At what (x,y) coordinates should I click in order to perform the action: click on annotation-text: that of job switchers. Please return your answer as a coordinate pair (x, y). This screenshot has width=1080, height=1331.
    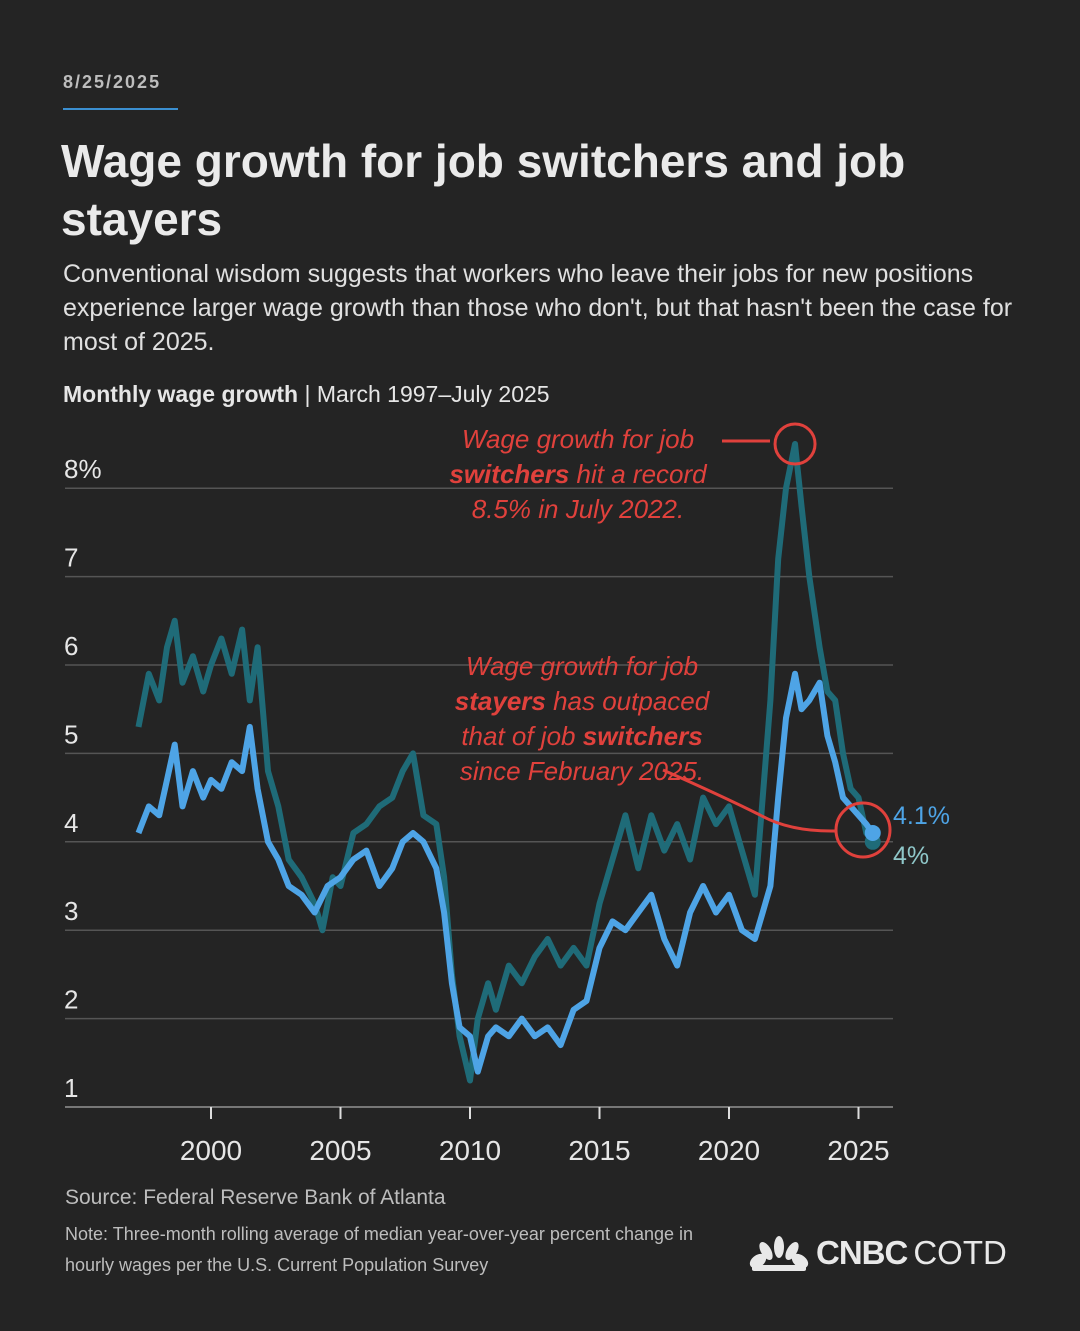
    Looking at the image, I should click on (581, 736).